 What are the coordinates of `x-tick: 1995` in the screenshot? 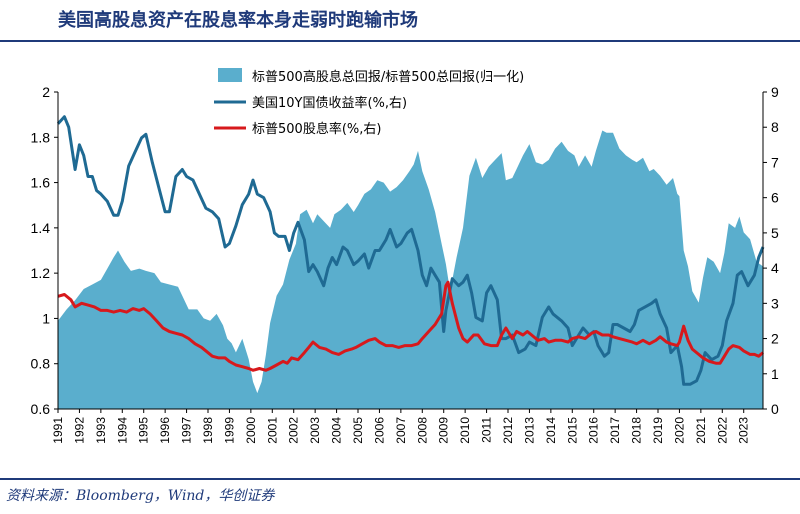 It's located at (144, 430).